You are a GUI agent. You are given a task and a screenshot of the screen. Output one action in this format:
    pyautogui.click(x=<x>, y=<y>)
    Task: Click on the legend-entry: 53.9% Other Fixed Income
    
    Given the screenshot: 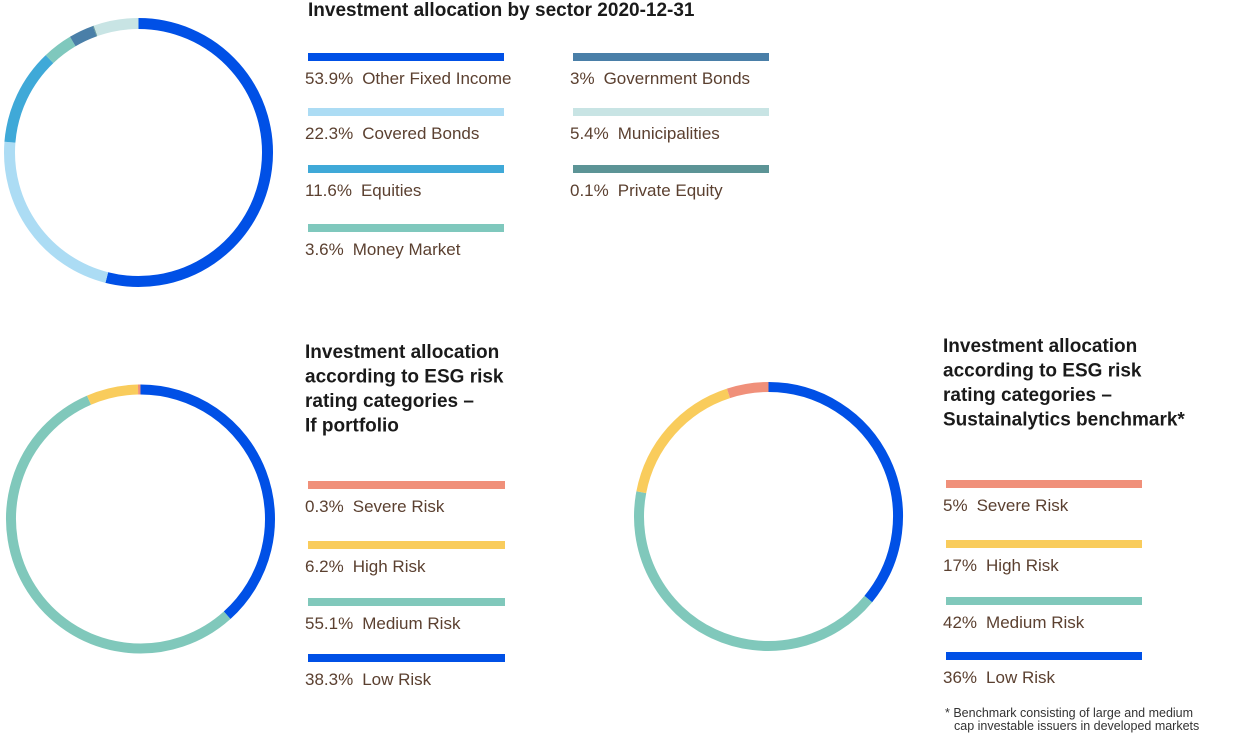 What is the action you would take?
    pyautogui.click(x=408, y=78)
    